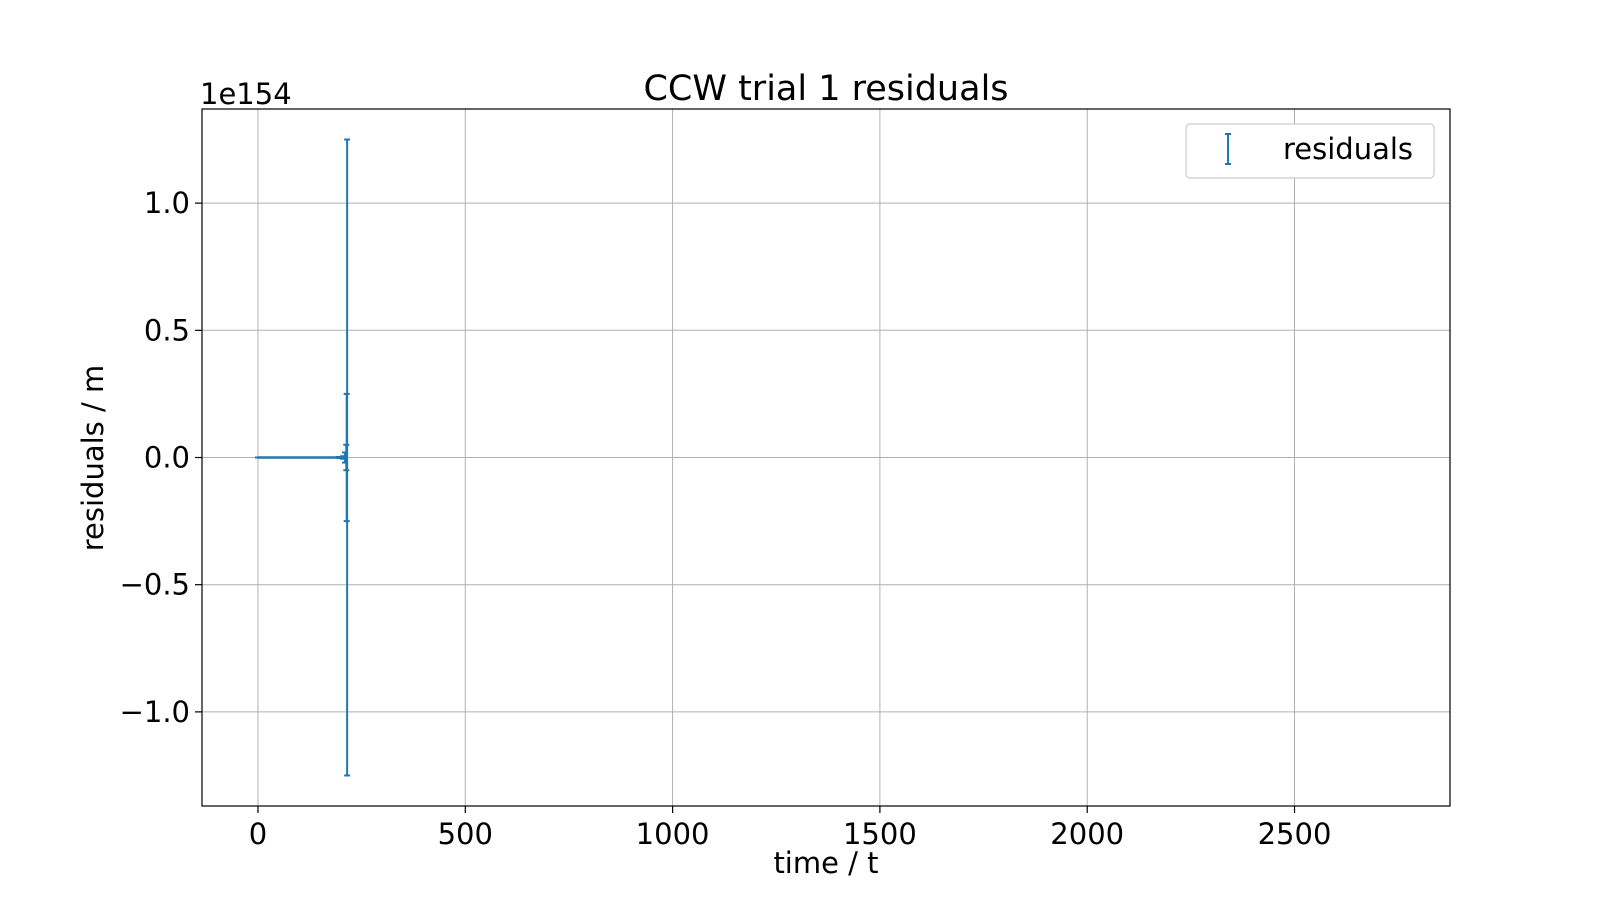 This screenshot has width=1600, height=900. Describe the element at coordinates (258, 834) in the screenshot. I see `x-tick-label: 0` at that location.